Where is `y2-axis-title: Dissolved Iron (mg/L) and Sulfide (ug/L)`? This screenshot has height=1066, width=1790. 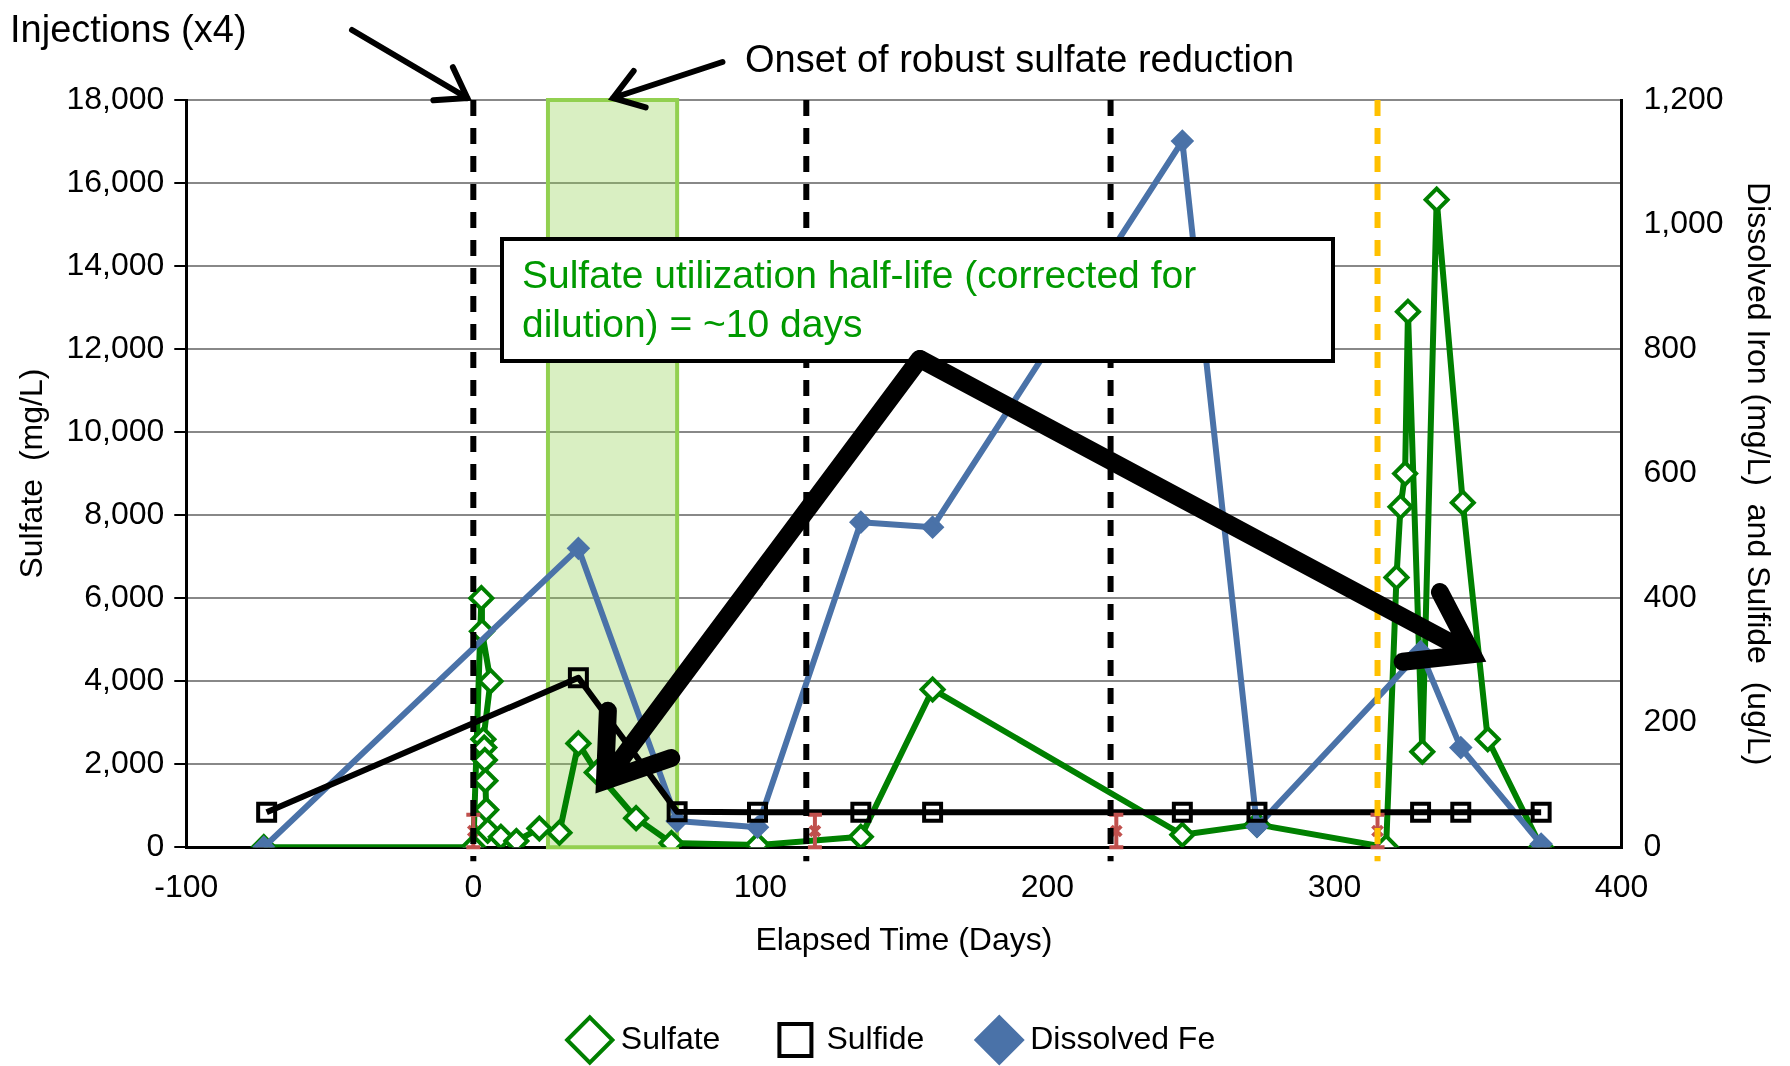
y2-axis-title: Dissolved Iron (mg/L) and Sulfide (ug/L) is located at coordinates (1758, 473).